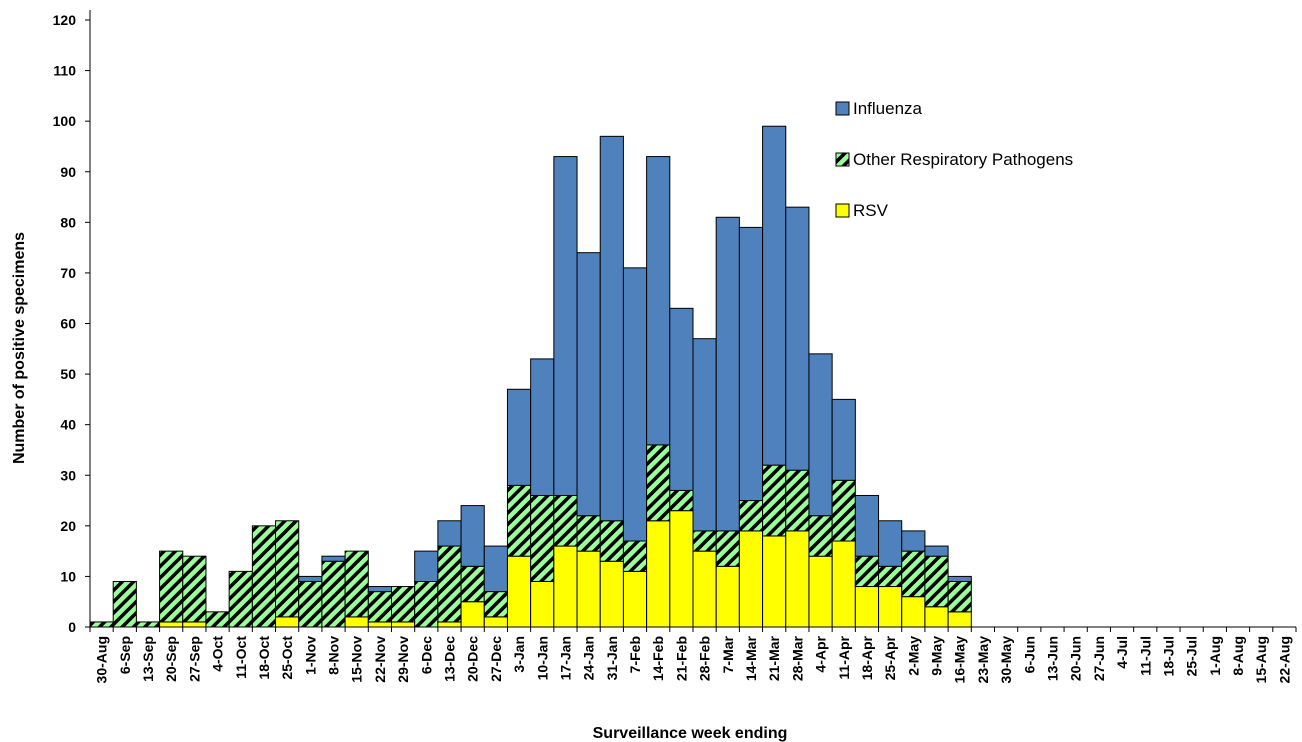 This screenshot has height=742, width=1302. Describe the element at coordinates (751, 658) in the screenshot. I see `x-tick-label: 14-Mar` at that location.